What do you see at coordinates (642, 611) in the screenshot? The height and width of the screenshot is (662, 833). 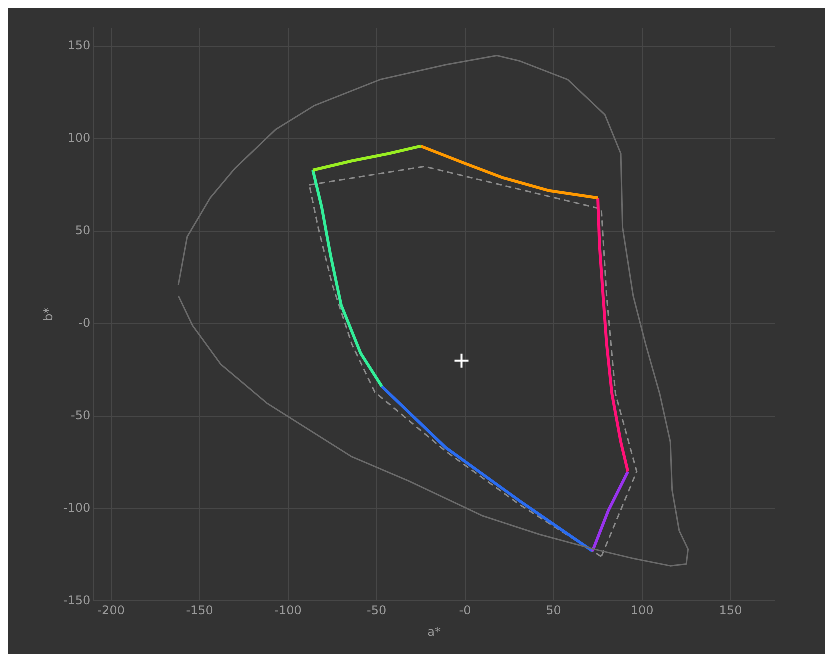 I see `x-tick-label: 100` at bounding box center [642, 611].